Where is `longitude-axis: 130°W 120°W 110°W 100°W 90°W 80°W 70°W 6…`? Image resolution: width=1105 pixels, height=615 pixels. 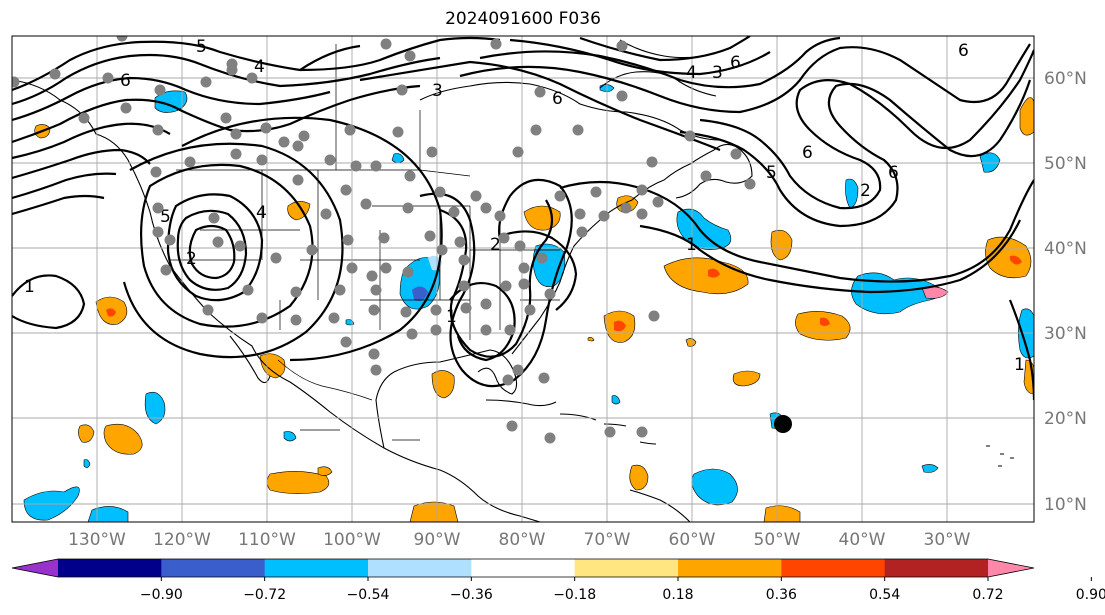
longitude-axis: 130°W 120°W 110°W 100°W 90°W 80°W 70°W 6… is located at coordinates (519, 540).